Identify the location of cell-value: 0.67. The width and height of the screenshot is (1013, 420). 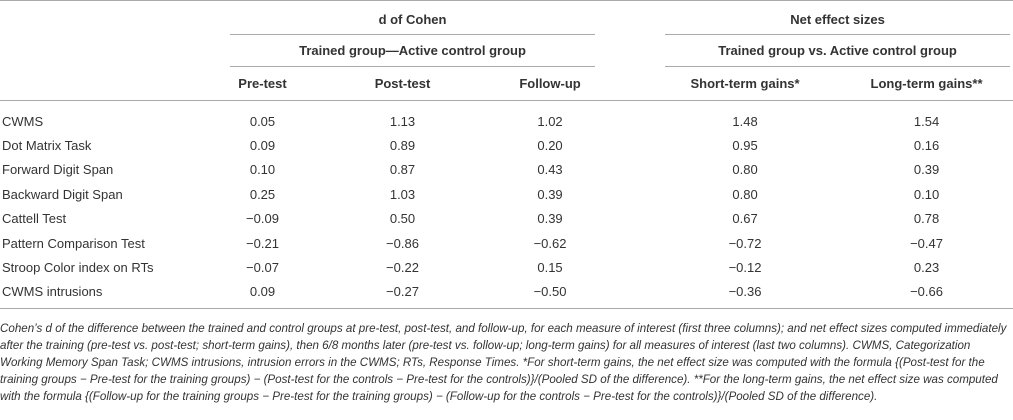
(745, 219).